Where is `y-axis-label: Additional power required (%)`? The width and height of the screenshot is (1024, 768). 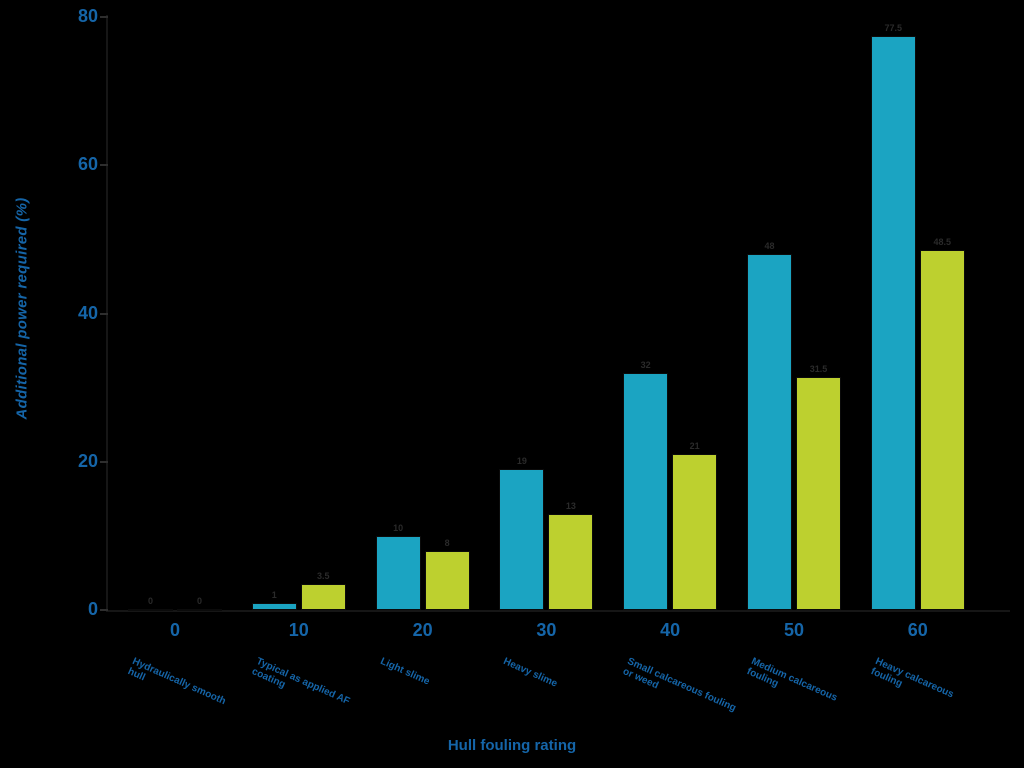 y-axis-label: Additional power required (%) is located at coordinates (22, 308).